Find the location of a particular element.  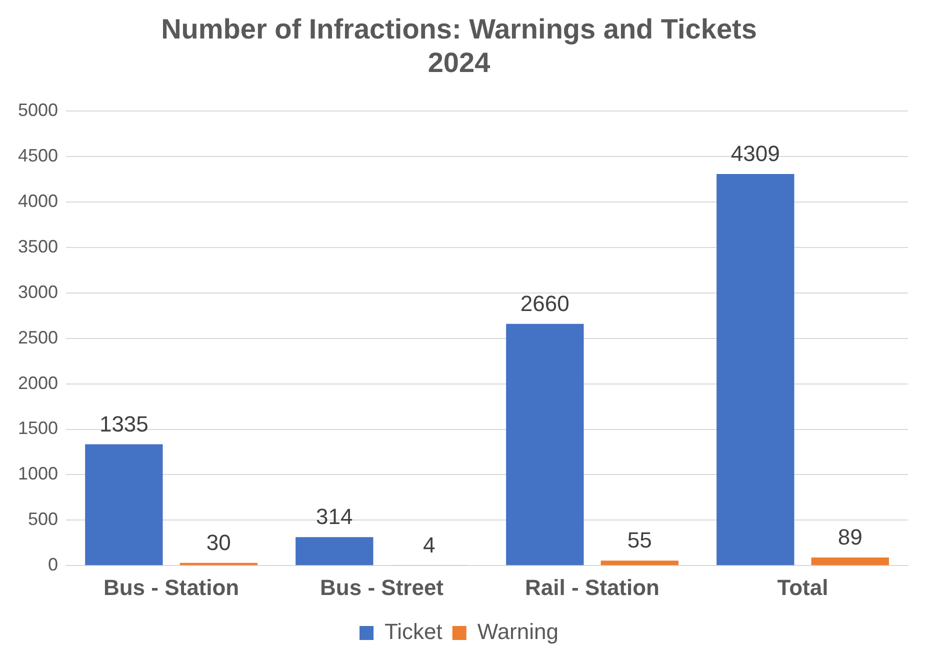

legend-label: Warning is located at coordinates (517, 631).